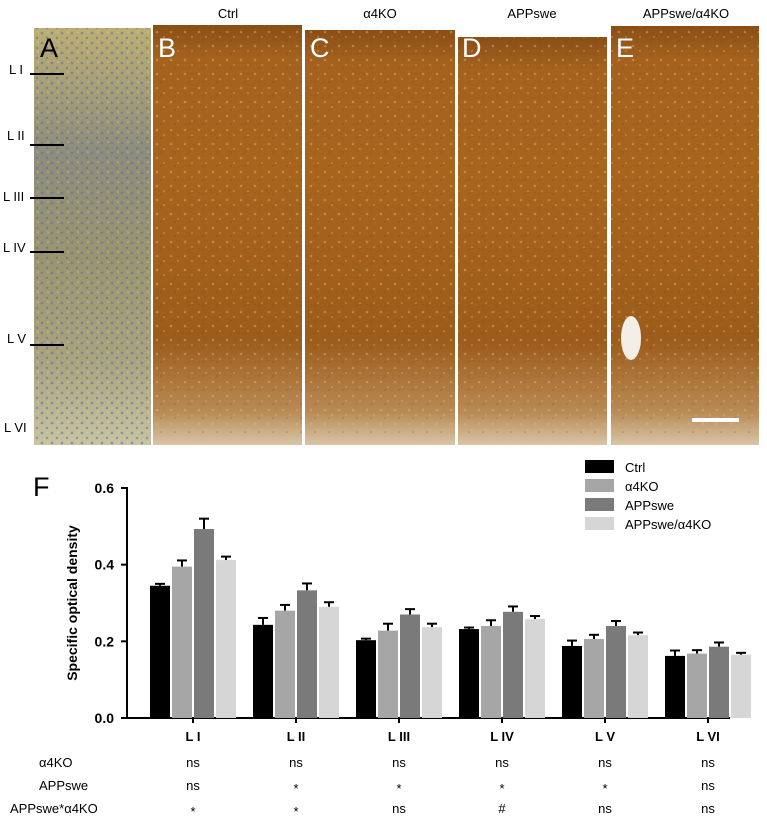 The width and height of the screenshot is (767, 834). Describe the element at coordinates (227, 235) in the screenshot. I see `panel-b-ctrl` at that location.